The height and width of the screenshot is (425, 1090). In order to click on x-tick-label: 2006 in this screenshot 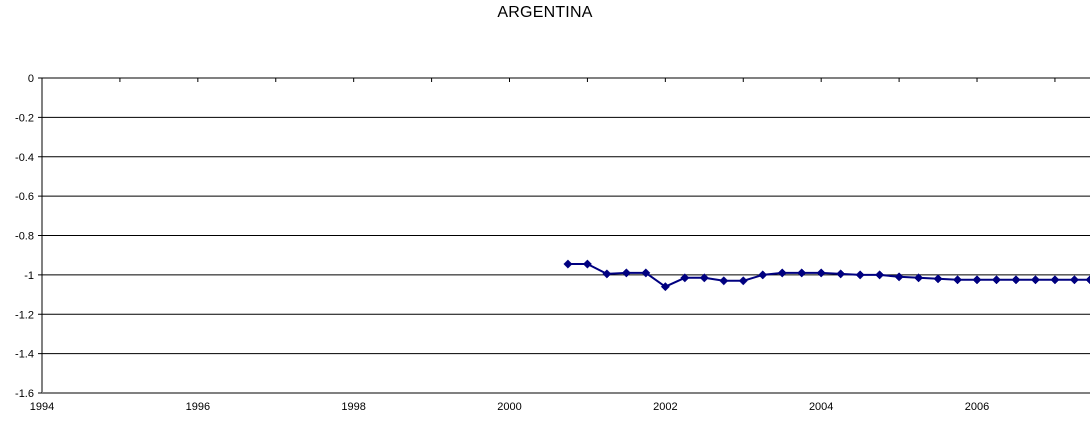, I will do `click(977, 407)`.